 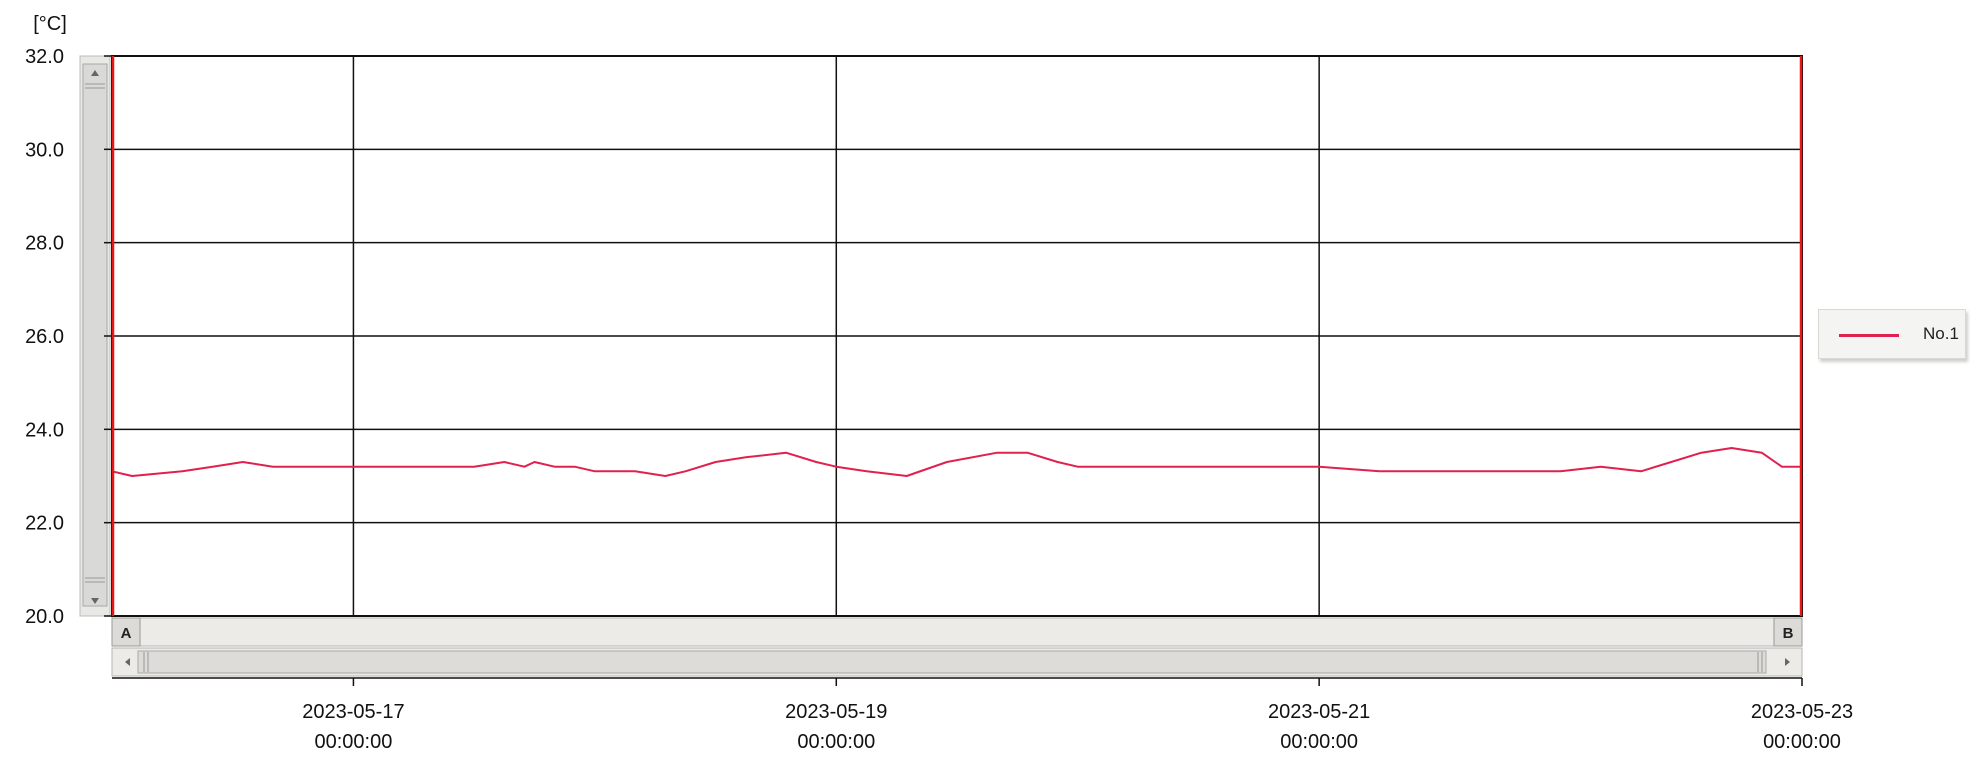 I want to click on vertical-scroll-thumb, so click(x=95, y=335).